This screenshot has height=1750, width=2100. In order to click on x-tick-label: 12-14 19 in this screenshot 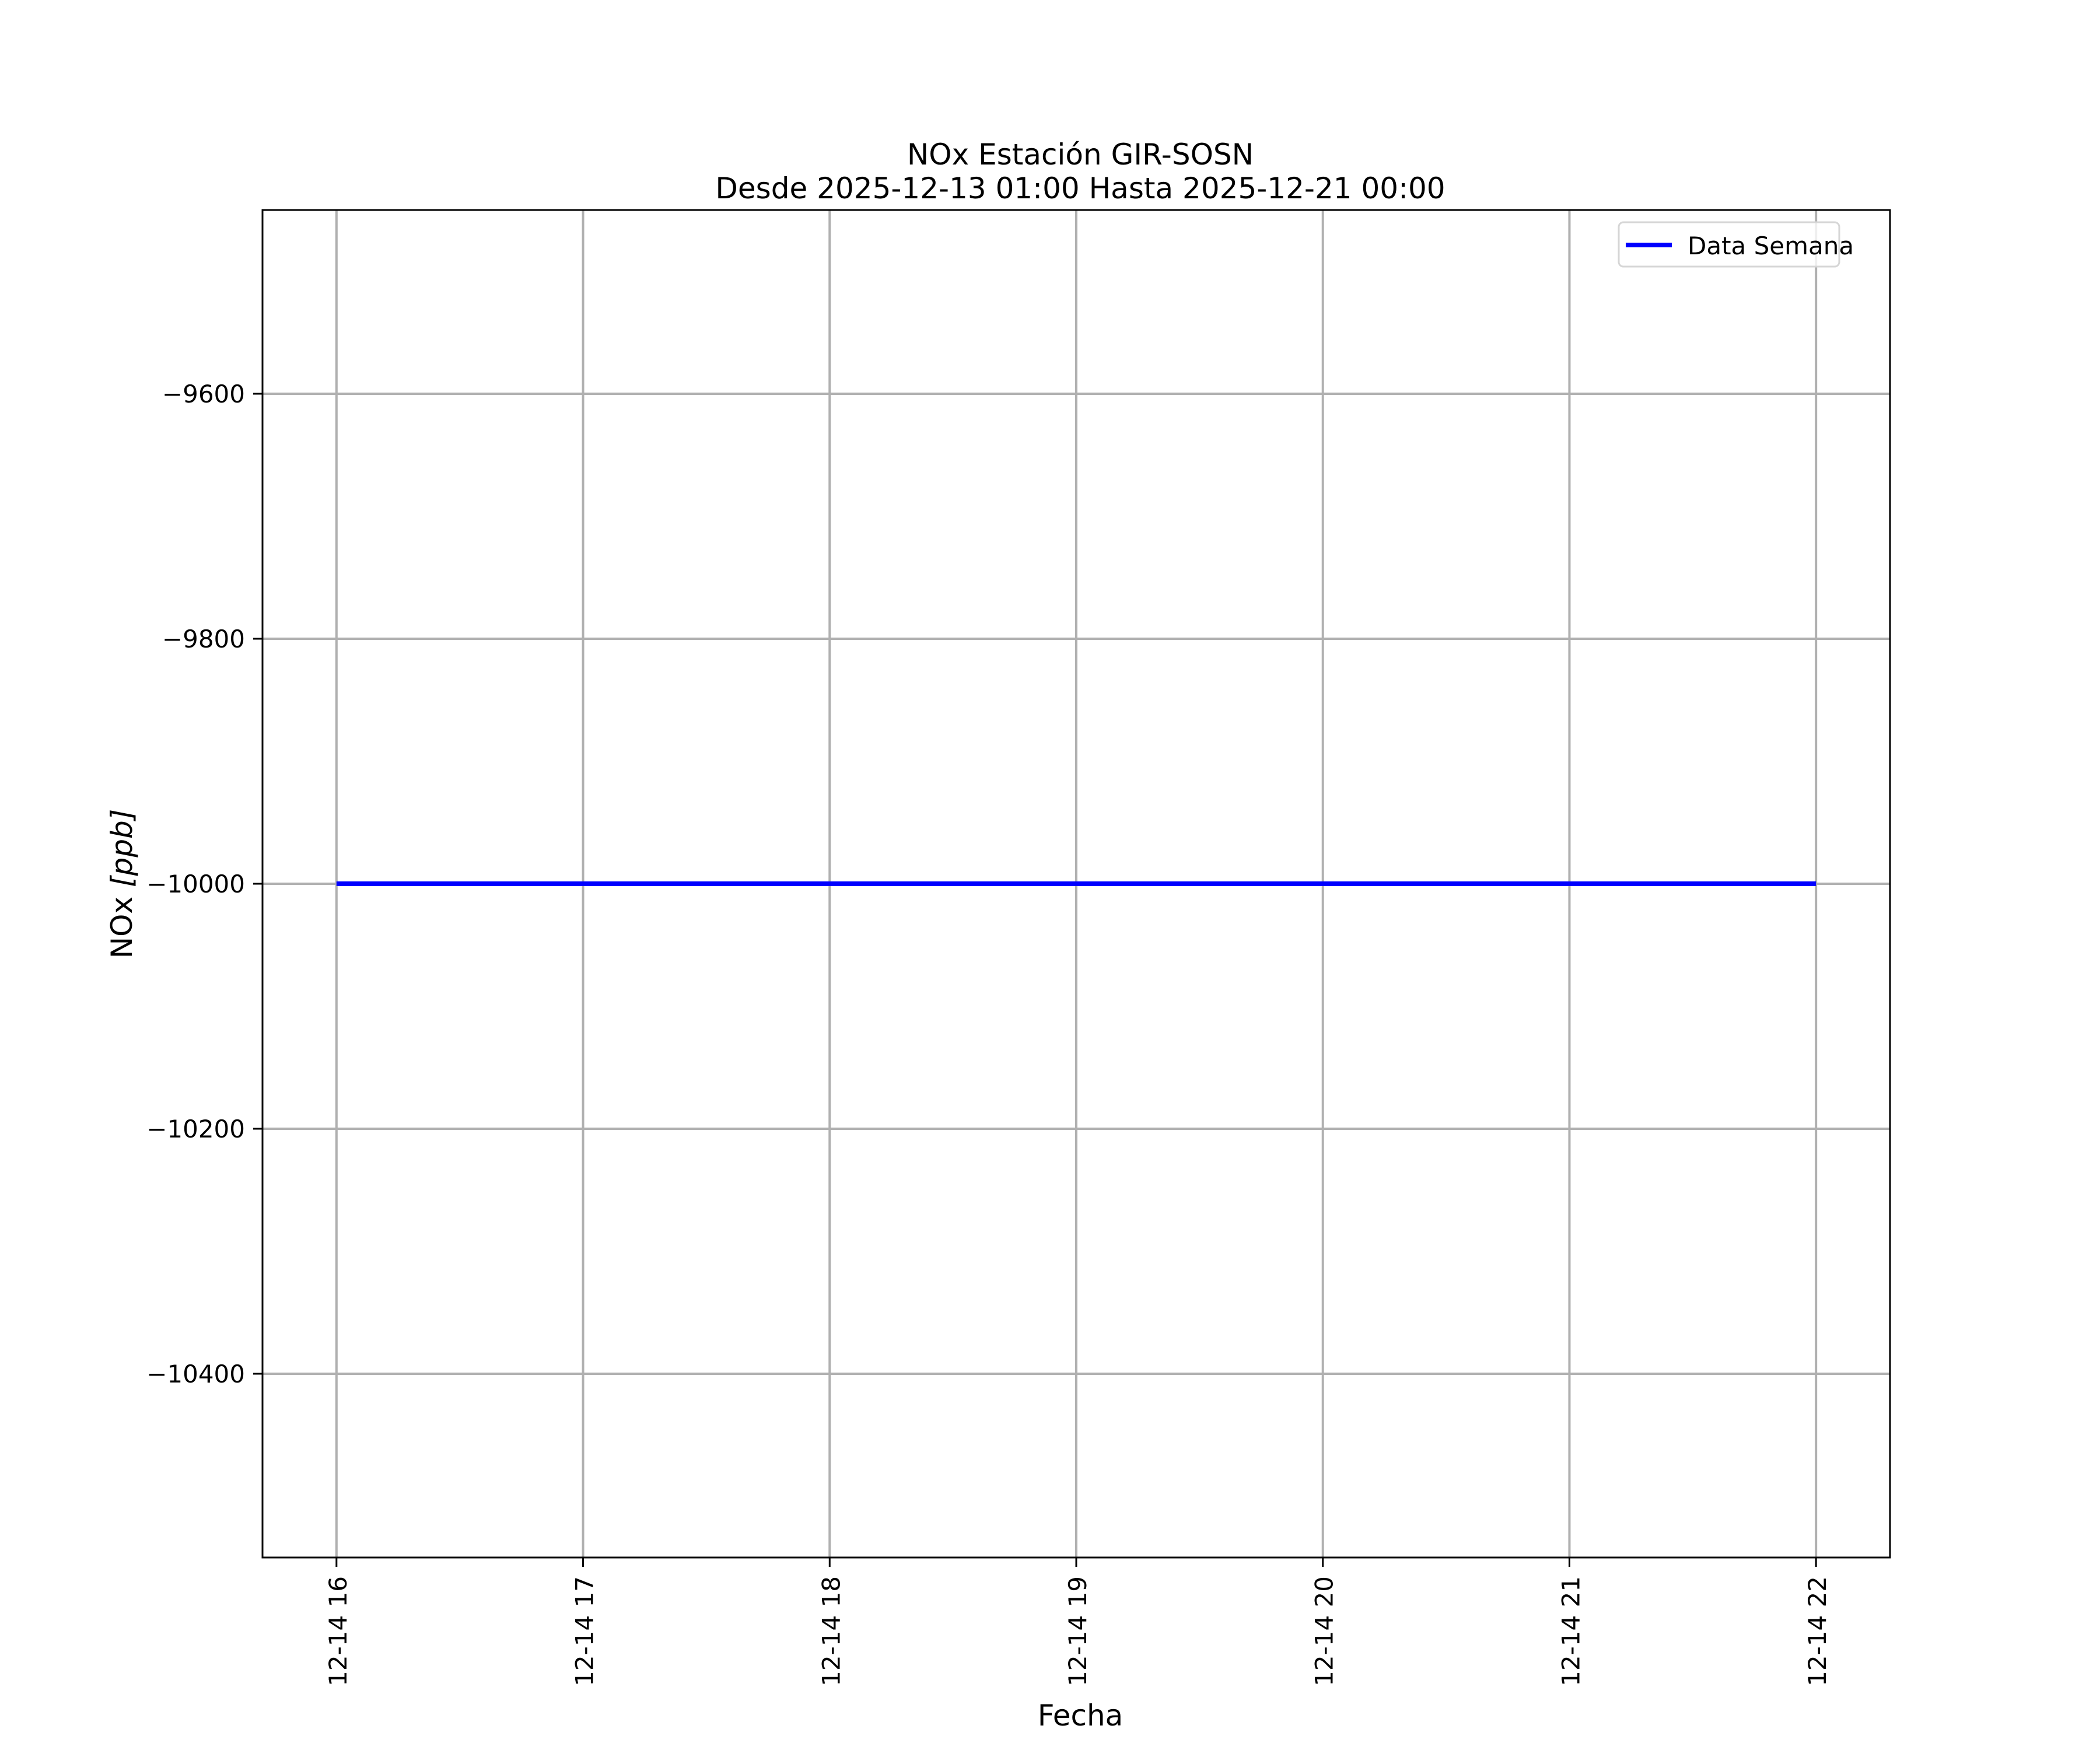, I will do `click(1077, 1631)`.